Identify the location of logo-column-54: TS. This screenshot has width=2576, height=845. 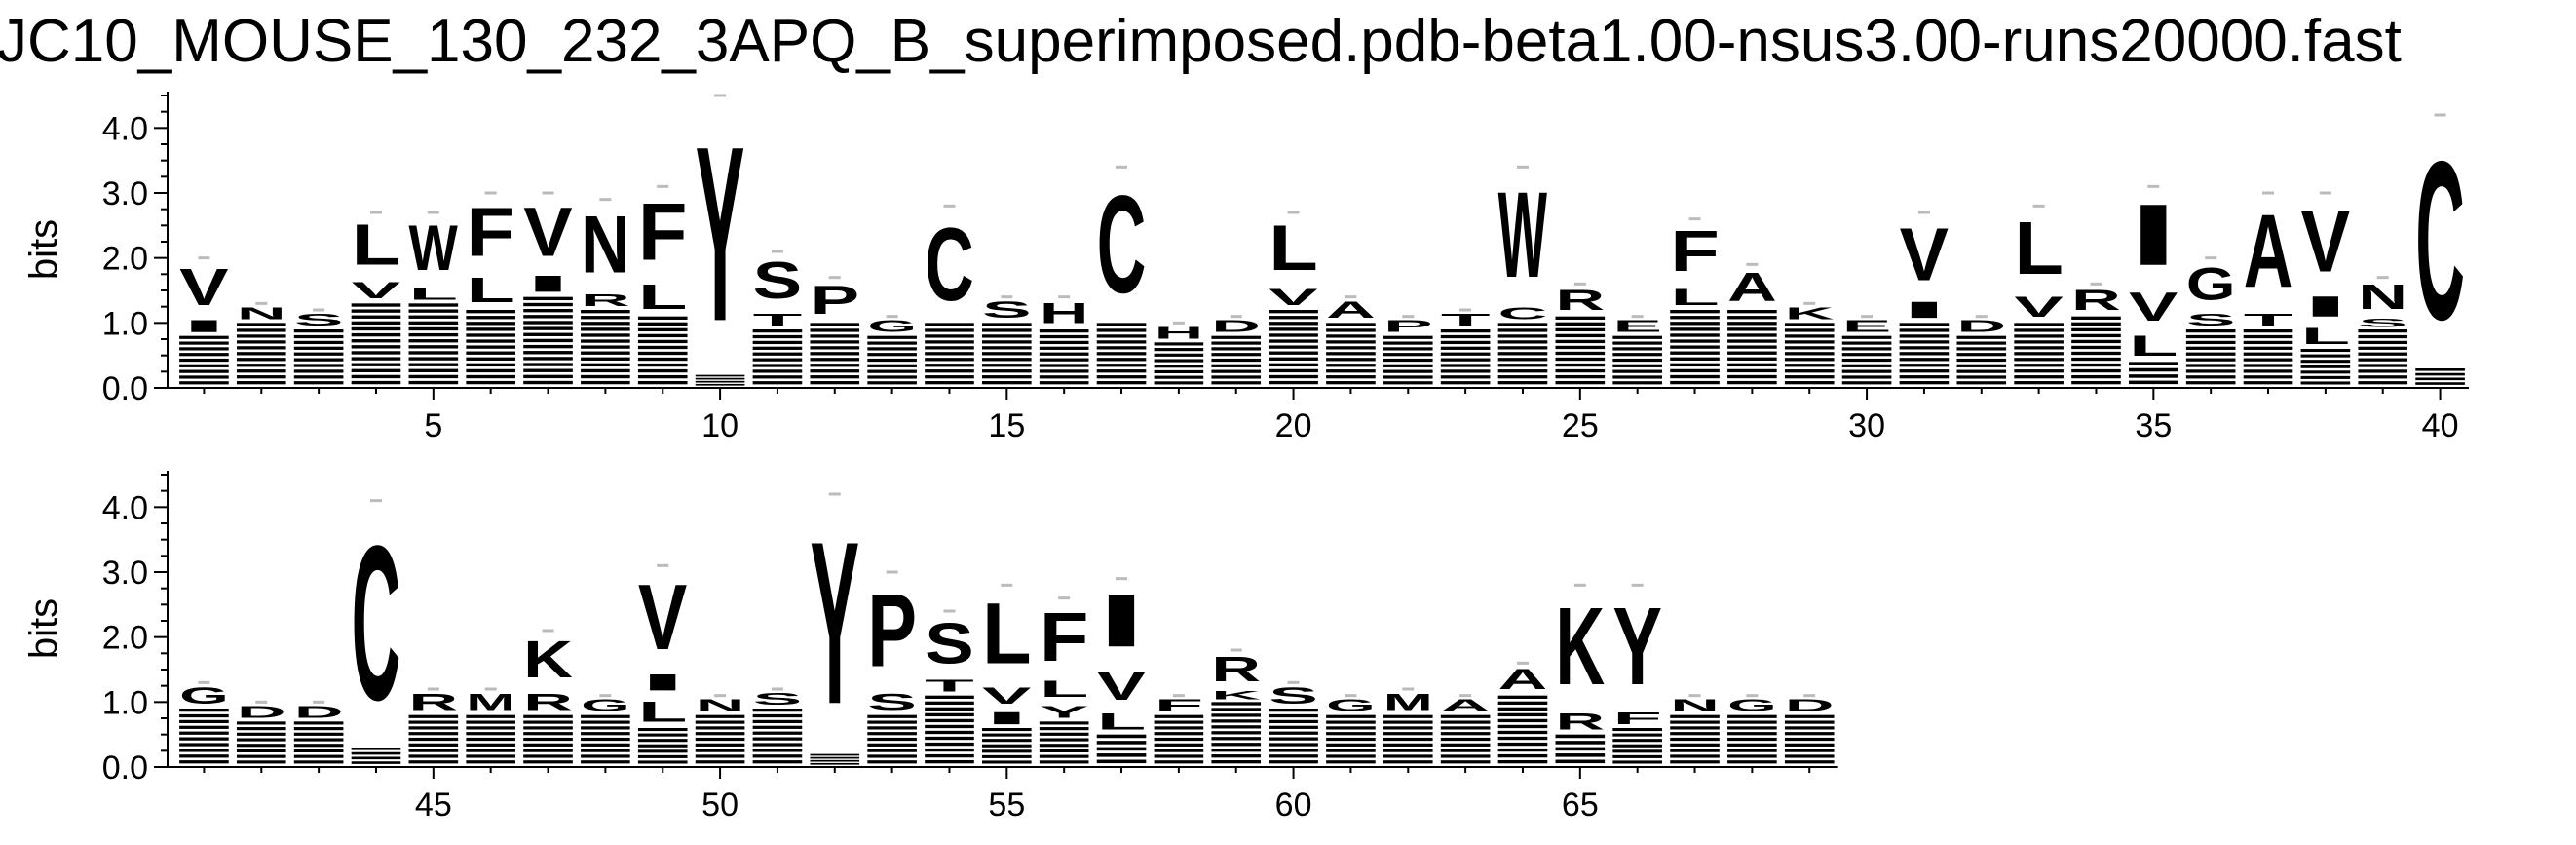
(949, 686).